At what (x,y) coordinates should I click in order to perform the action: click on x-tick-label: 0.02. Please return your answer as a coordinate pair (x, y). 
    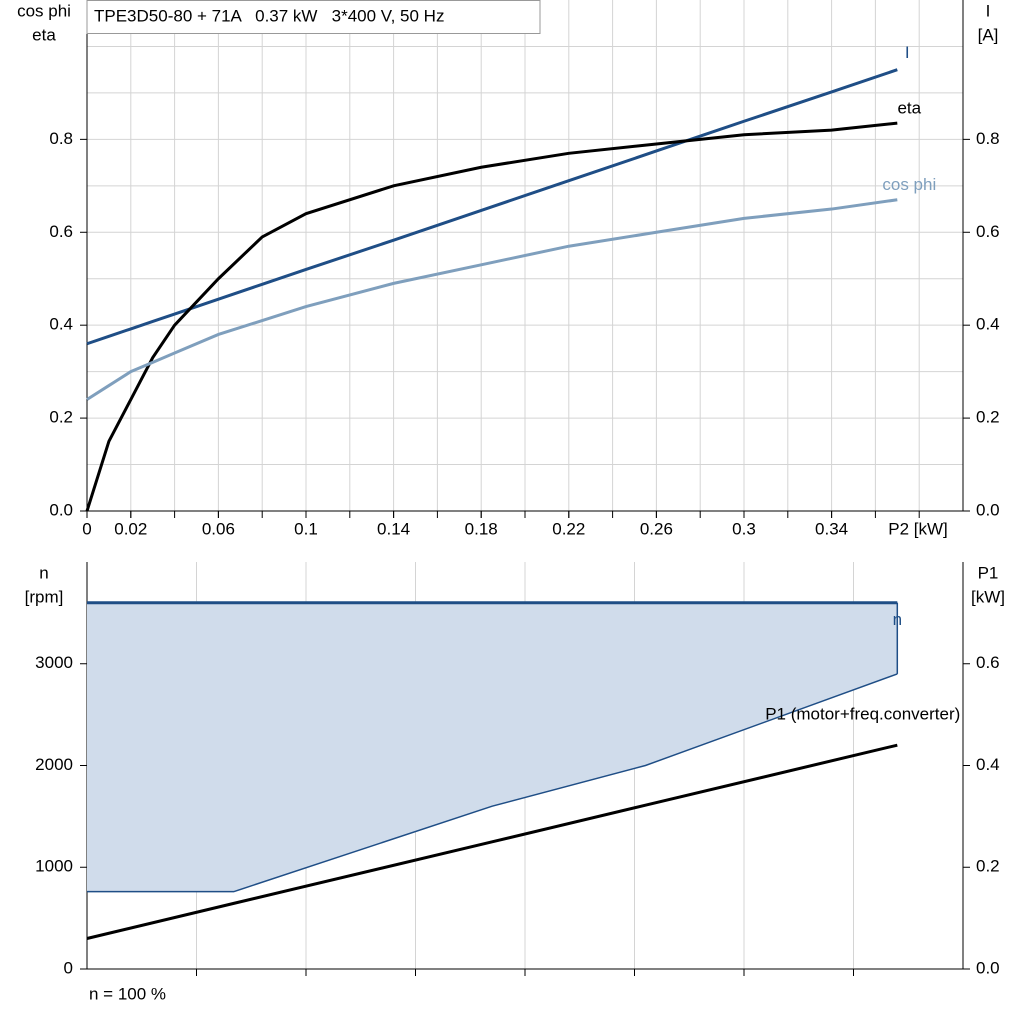
    Looking at the image, I should click on (130, 528).